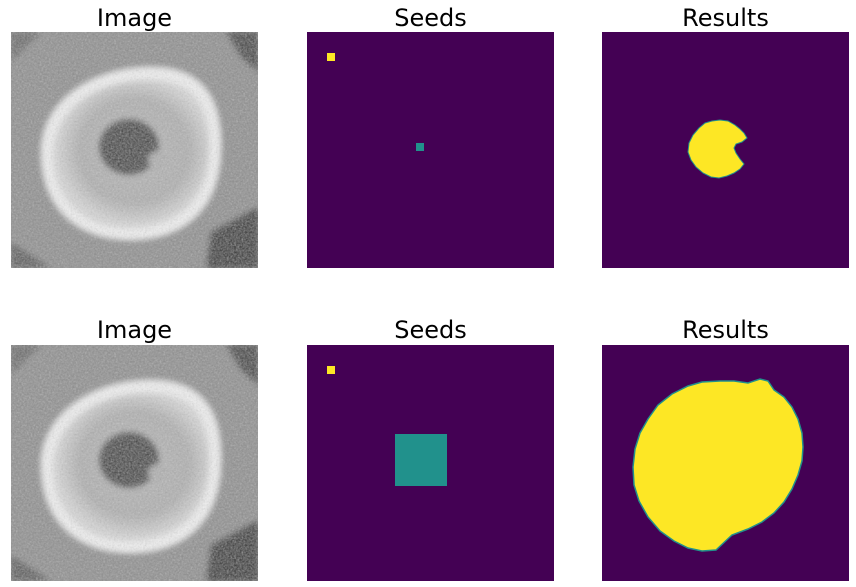 Image resolution: width=856 pixels, height=587 pixels. Describe the element at coordinates (430, 330) in the screenshot. I see `row2-seeds-title: Seeds` at that location.